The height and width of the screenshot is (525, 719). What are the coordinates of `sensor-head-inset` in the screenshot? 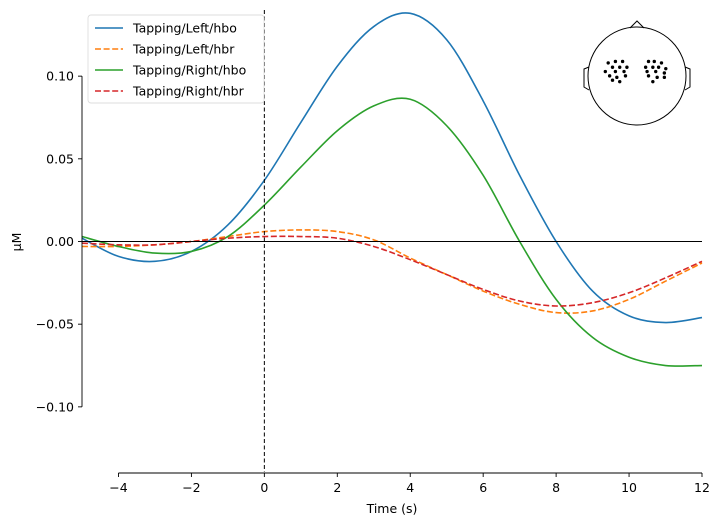 It's located at (637, 73).